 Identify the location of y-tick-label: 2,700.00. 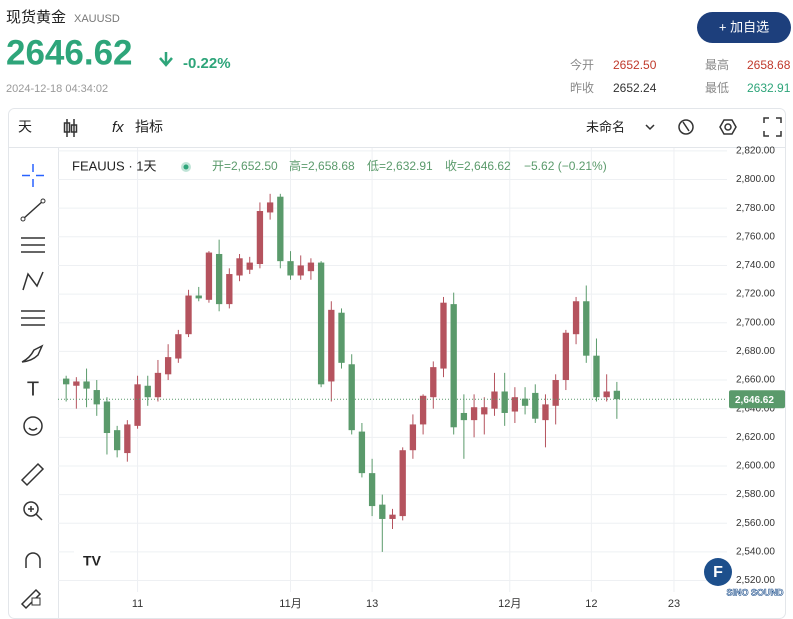
(755, 322).